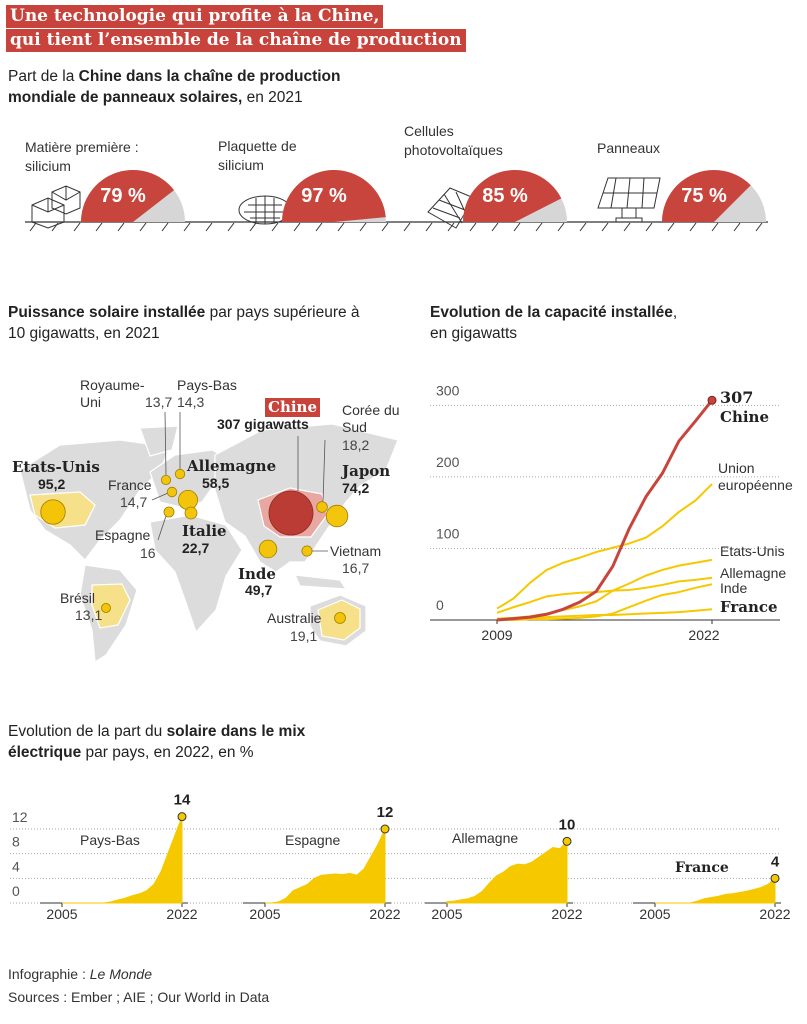  I want to click on y-tick-label: 0, so click(440, 605).